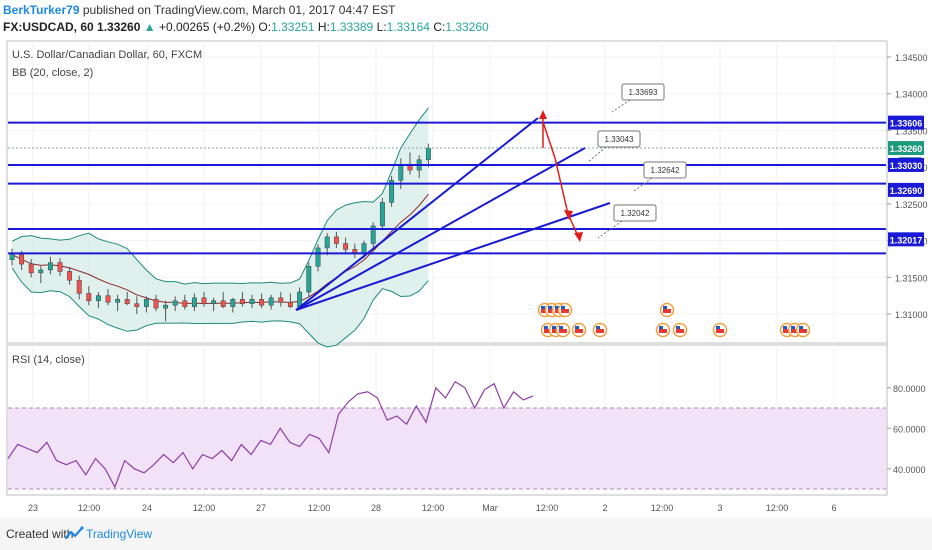 The height and width of the screenshot is (550, 932). I want to click on price-tick-label: 1.32500, so click(911, 205).